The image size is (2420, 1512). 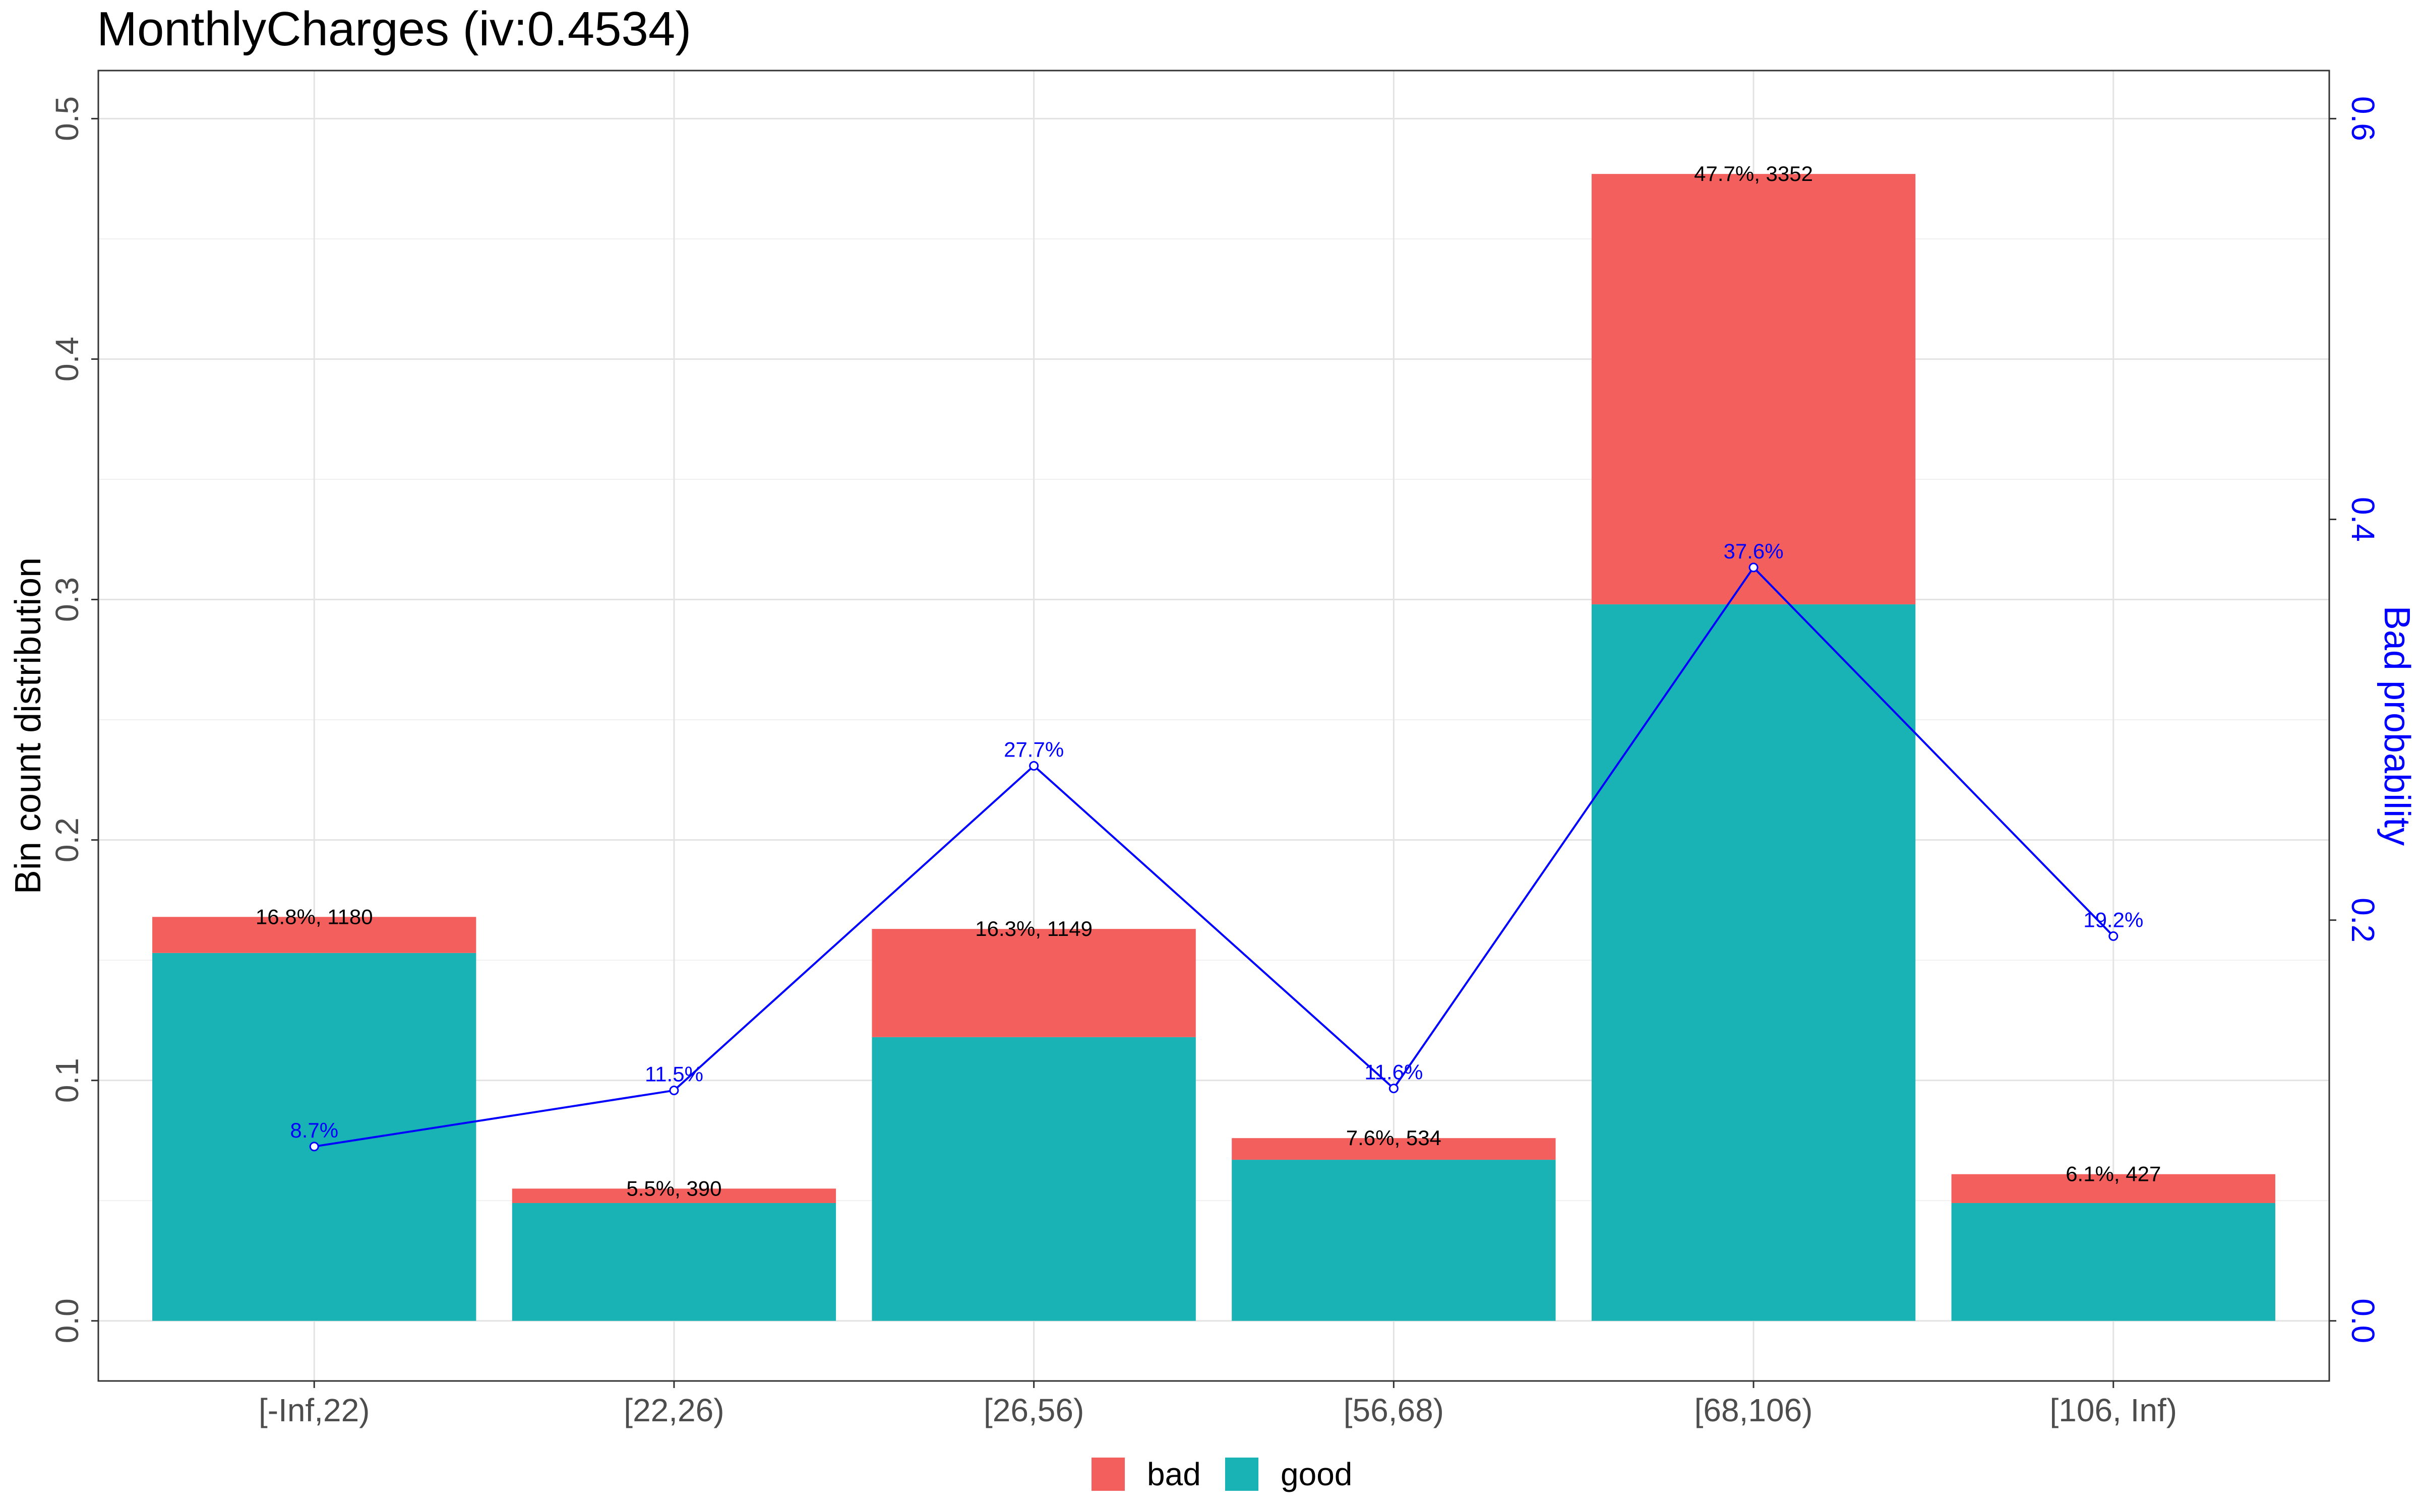 I want to click on bar-label: 16.8%, 1180, so click(x=314, y=916).